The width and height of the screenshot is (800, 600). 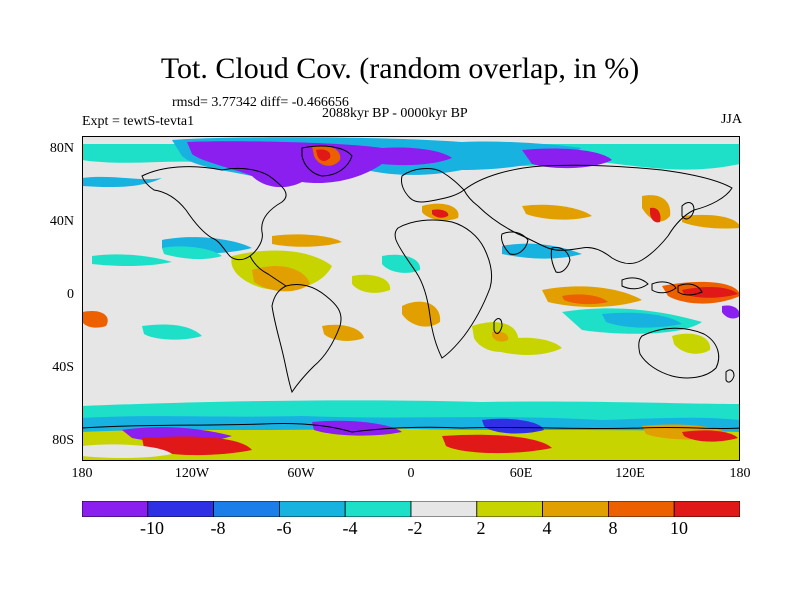 I want to click on map-title: Tot. Cloud Cov. (random overlap, in %), so click(x=400, y=68).